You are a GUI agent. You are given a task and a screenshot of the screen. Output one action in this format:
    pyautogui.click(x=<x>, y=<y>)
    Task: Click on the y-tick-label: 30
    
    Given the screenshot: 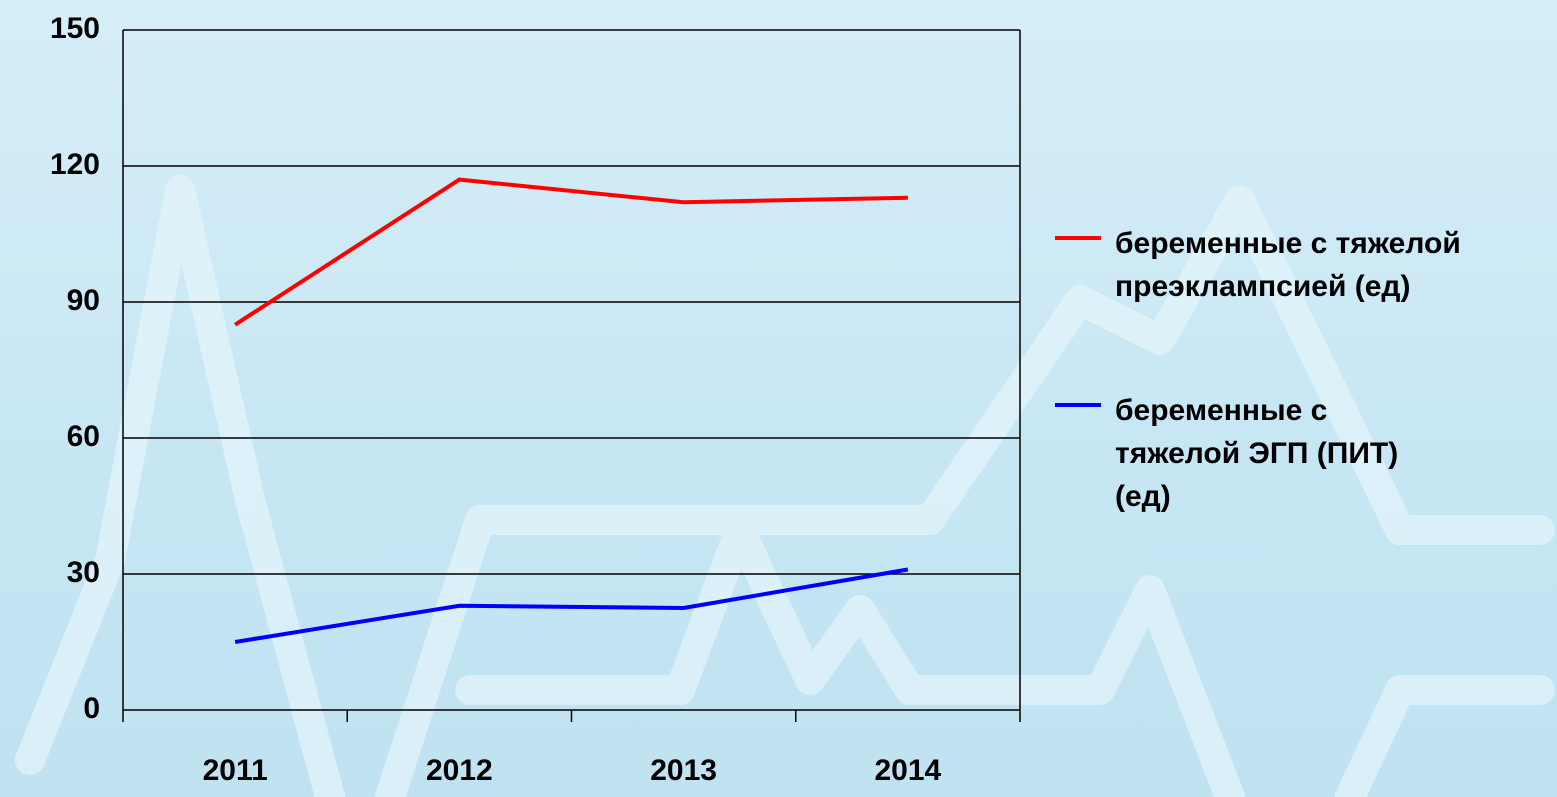 What is the action you would take?
    pyautogui.click(x=83, y=572)
    